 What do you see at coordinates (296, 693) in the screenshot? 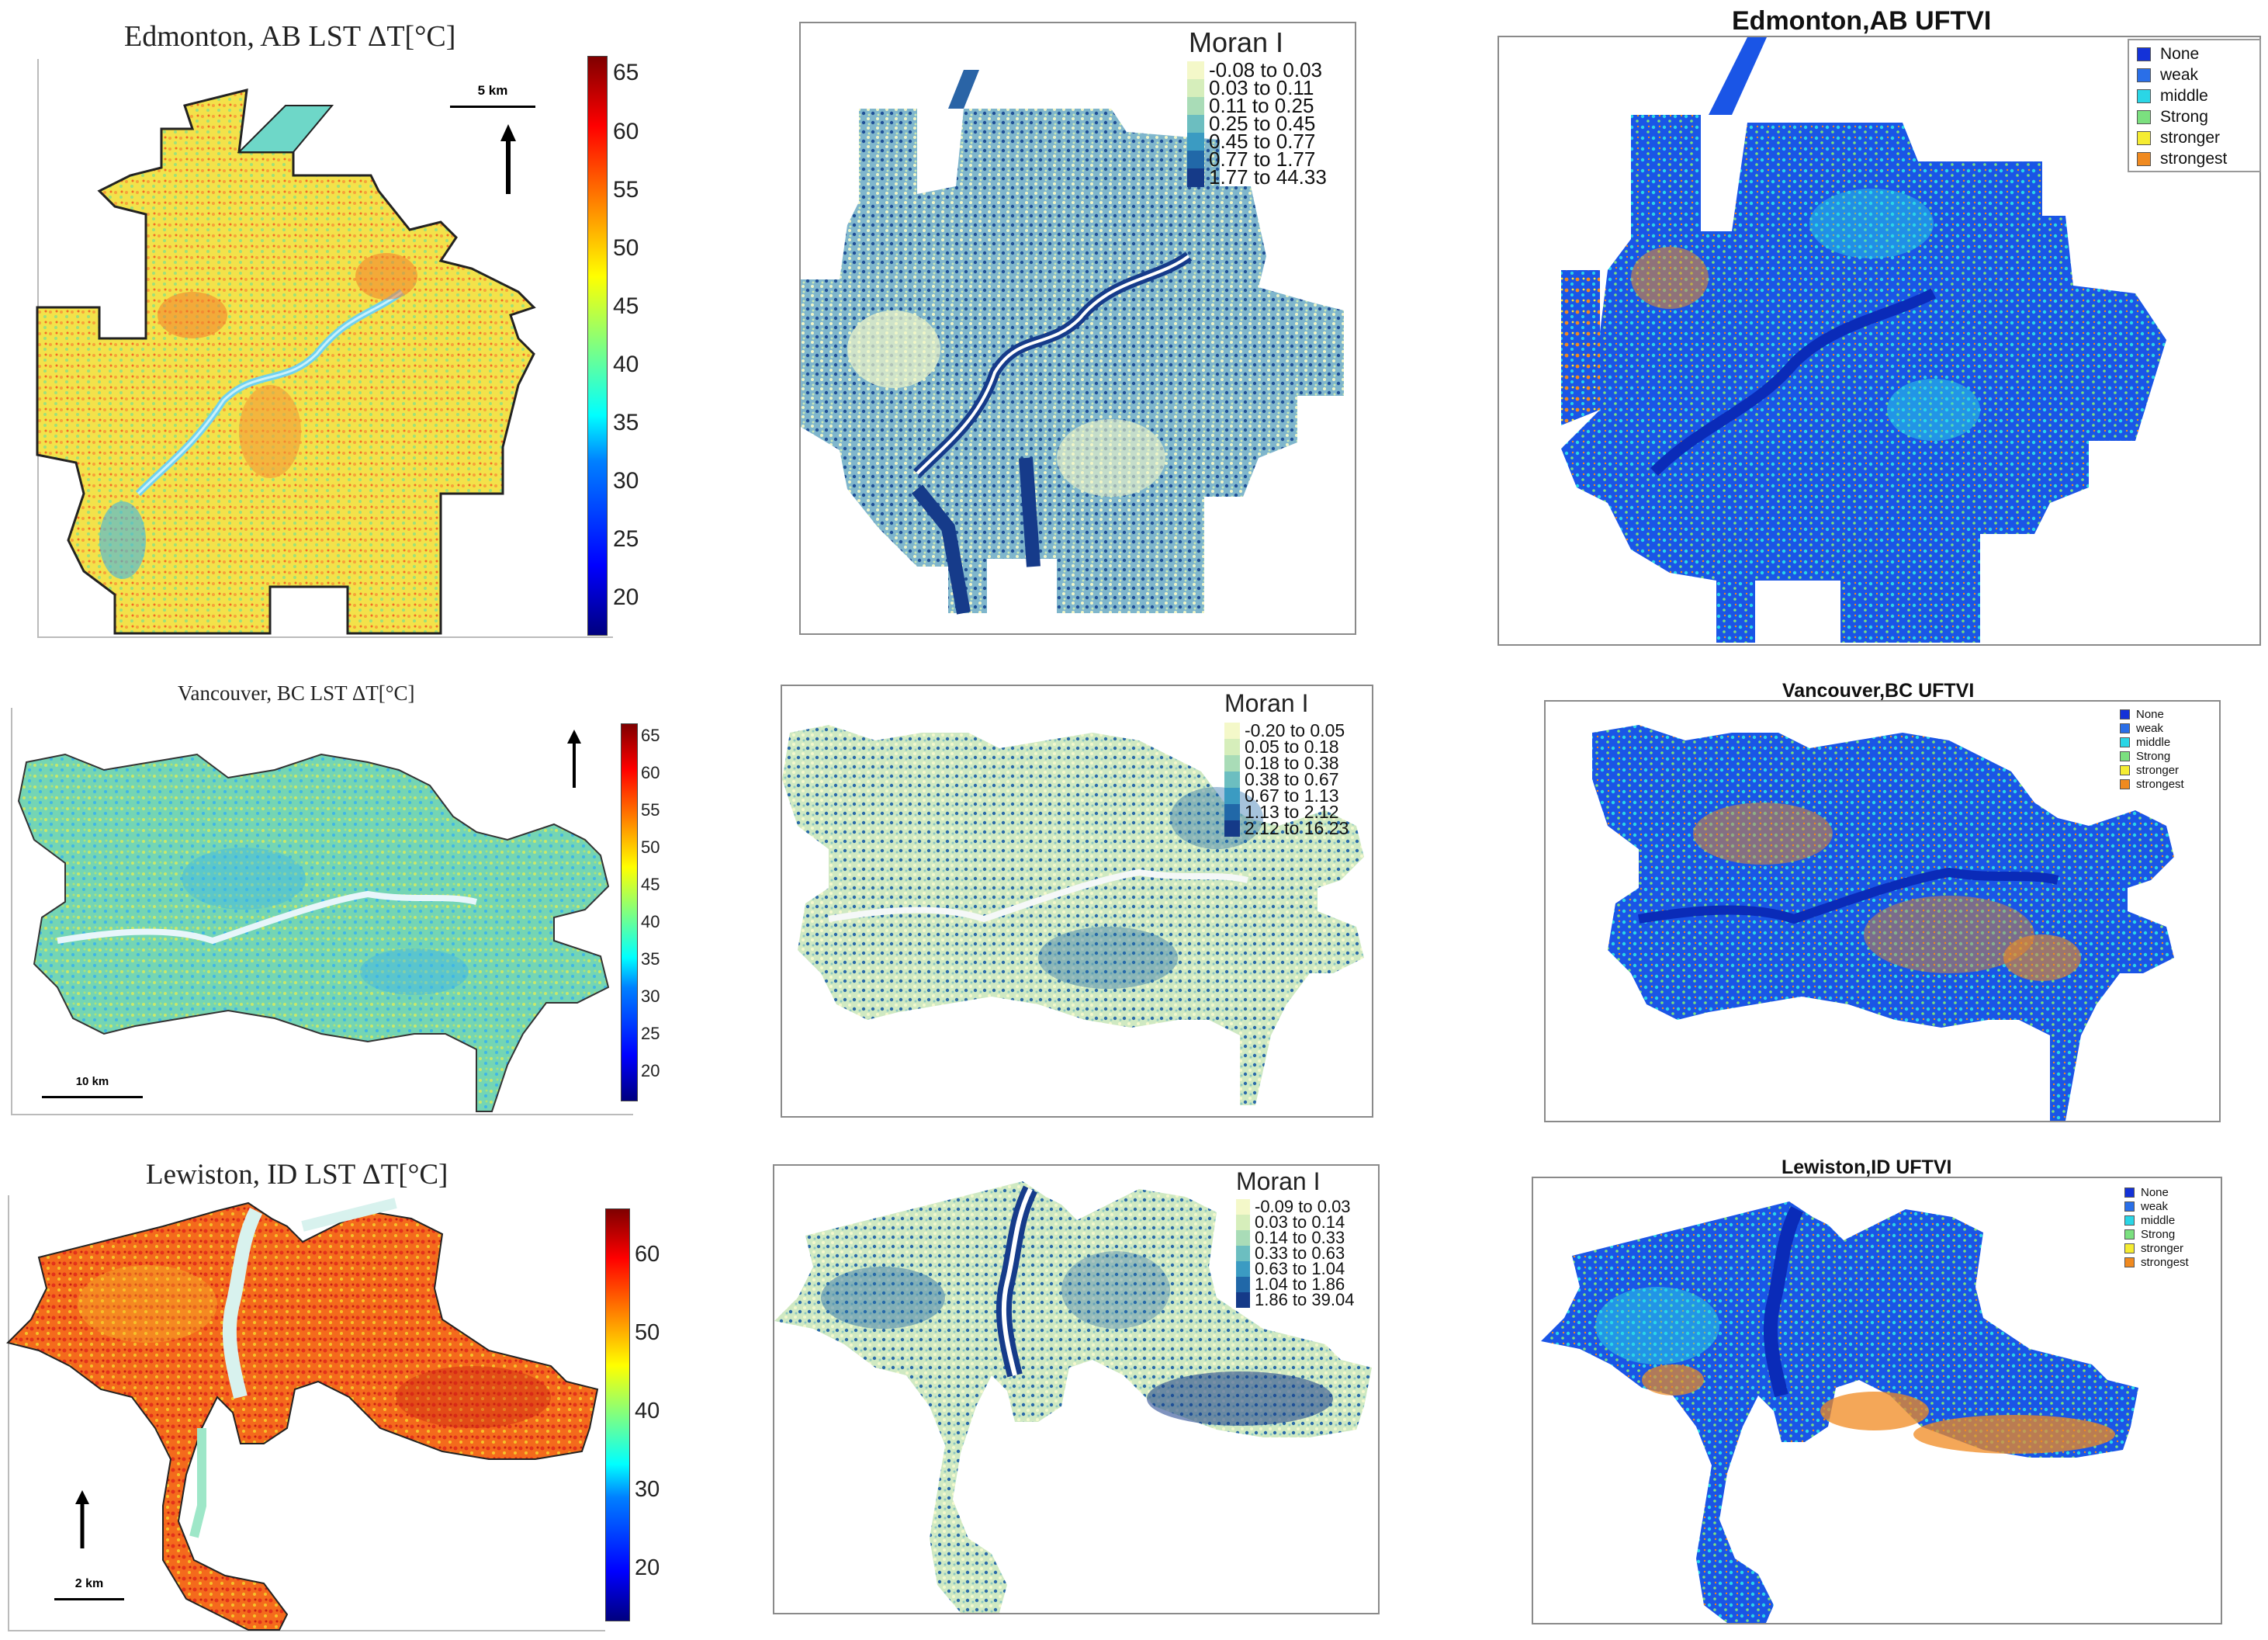
I see `vancouver-lst-title: Vancouver, BC LST ΔT[°C]` at bounding box center [296, 693].